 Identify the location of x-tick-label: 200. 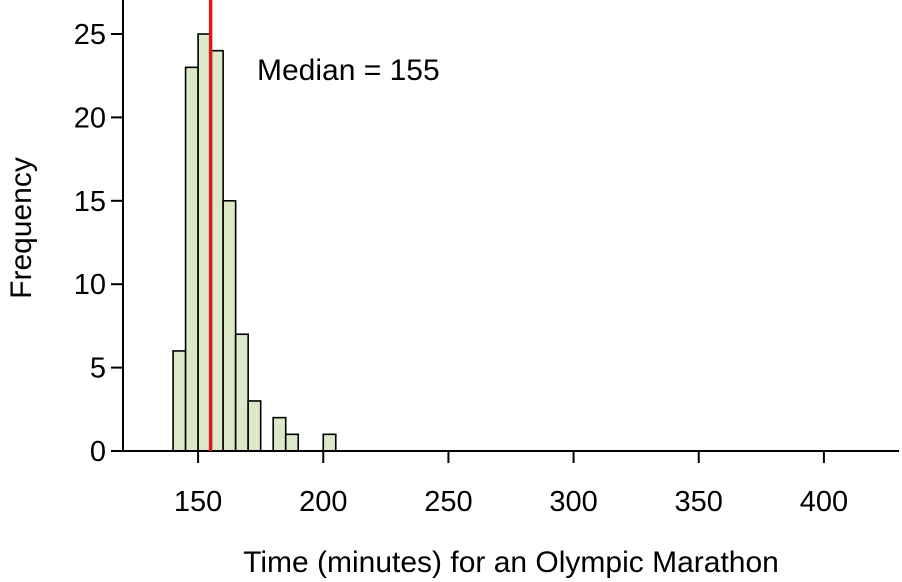
(323, 502).